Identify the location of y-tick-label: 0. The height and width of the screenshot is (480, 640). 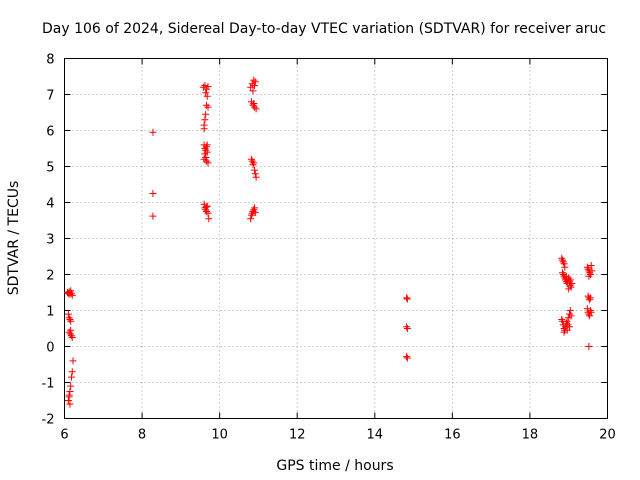
(50, 348).